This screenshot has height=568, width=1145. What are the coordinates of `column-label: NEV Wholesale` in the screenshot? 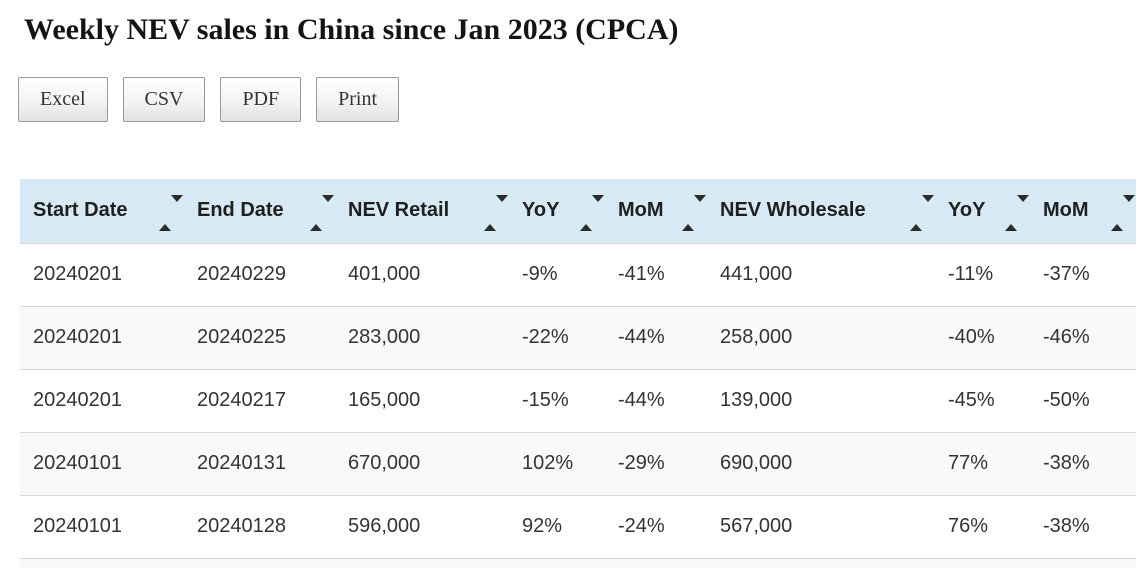 It's located at (793, 210).